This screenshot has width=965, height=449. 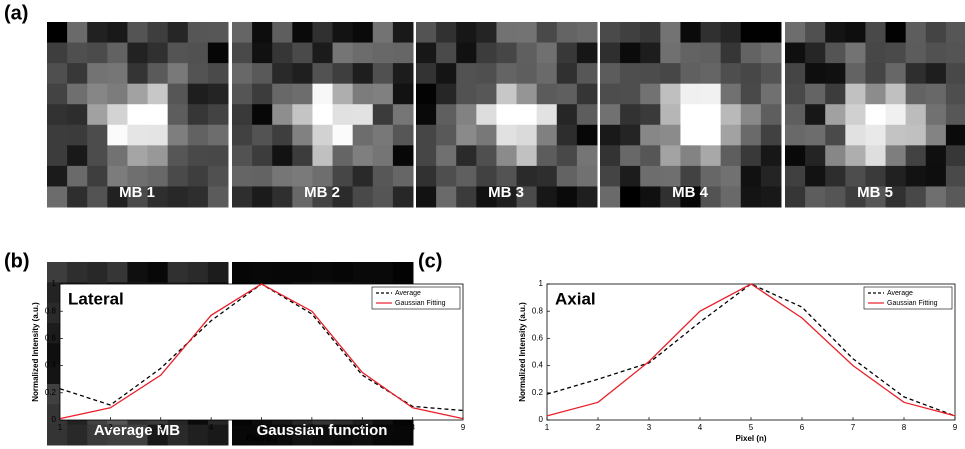 I want to click on y-tick-label: 0.4, so click(x=51, y=365).